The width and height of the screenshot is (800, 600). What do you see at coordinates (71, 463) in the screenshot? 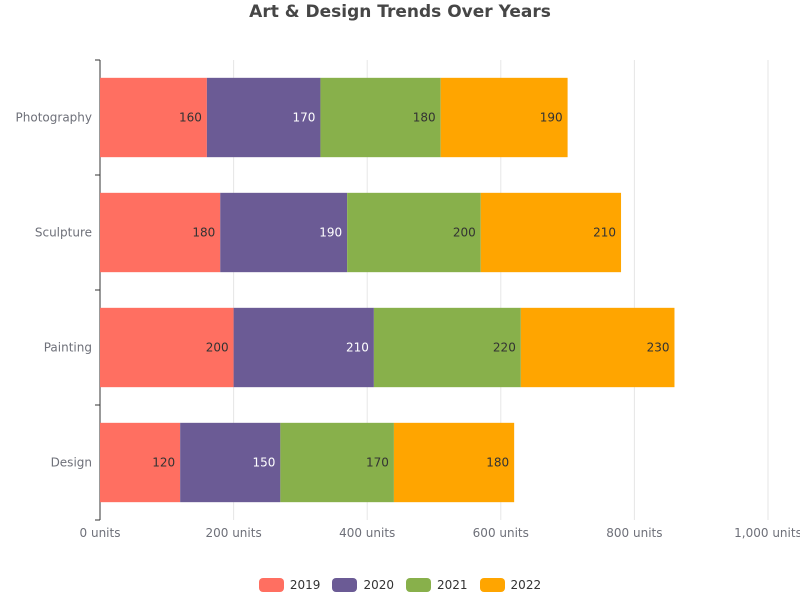
I see `y-tick-label: Design` at bounding box center [71, 463].